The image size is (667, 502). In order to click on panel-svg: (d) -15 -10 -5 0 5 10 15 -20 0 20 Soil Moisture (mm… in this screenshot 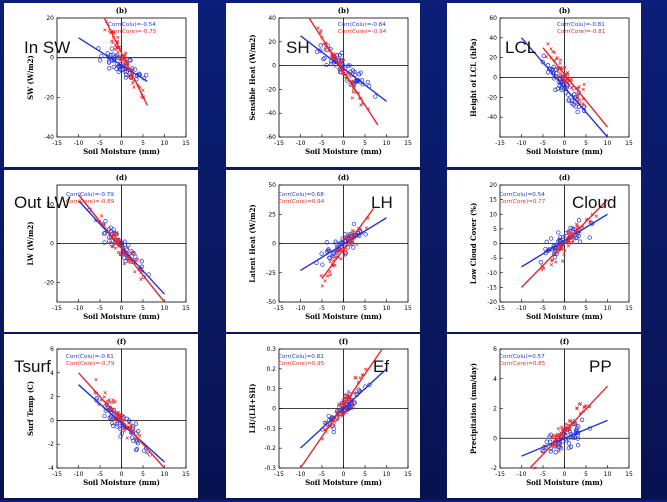, I will do `click(102, 247)`.